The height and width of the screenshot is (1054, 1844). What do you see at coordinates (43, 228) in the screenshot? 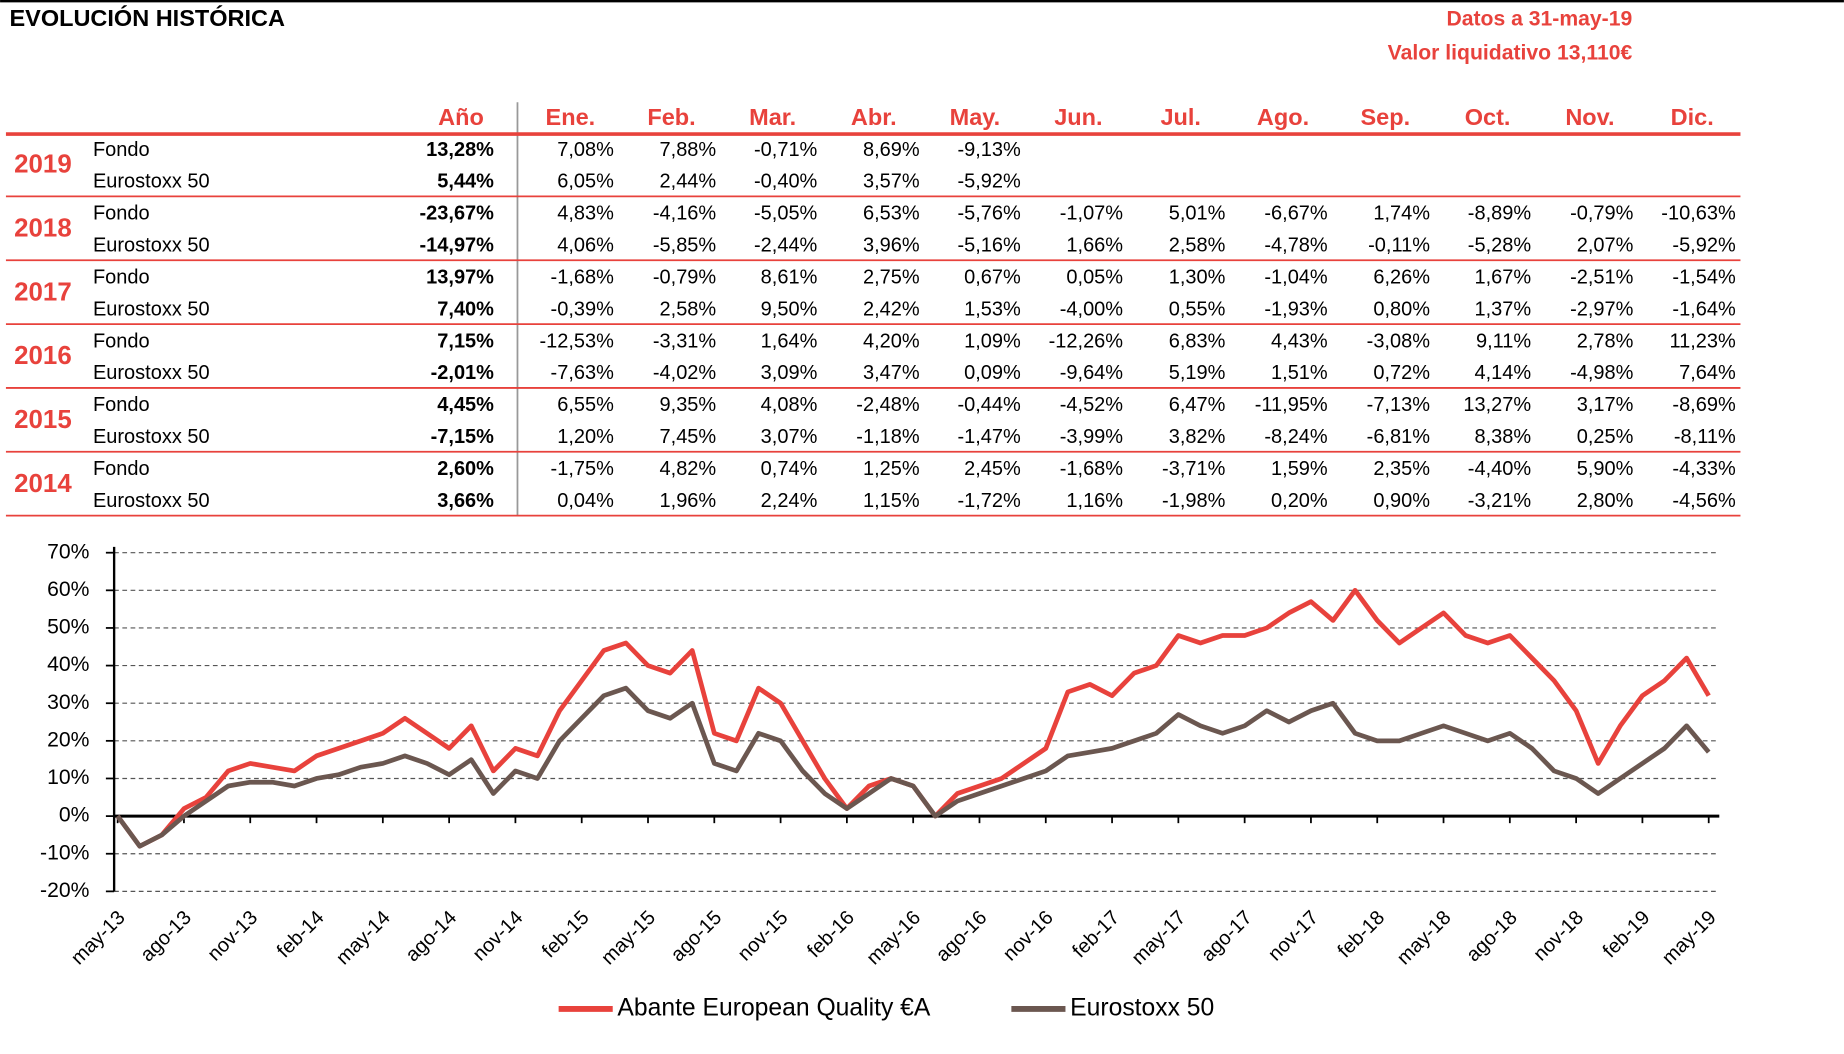
I see `year-label: 2018` at bounding box center [43, 228].